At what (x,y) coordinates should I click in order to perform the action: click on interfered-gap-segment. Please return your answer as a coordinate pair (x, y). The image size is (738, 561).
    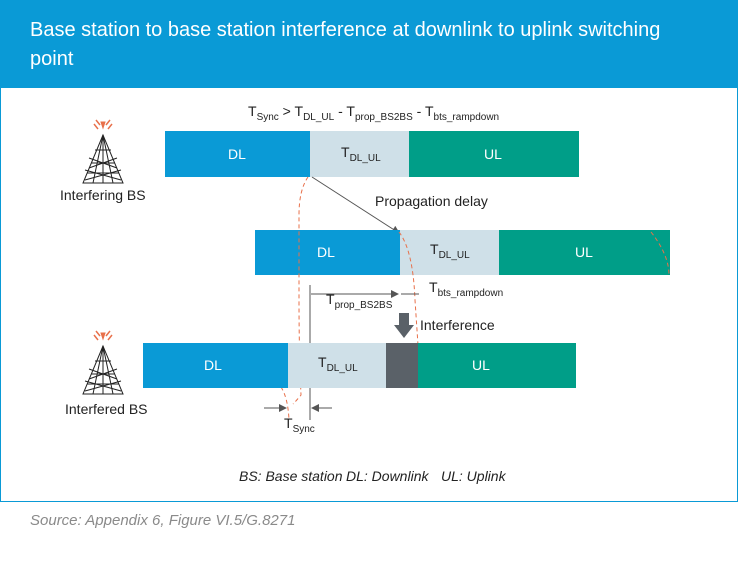
    Looking at the image, I should click on (337, 365).